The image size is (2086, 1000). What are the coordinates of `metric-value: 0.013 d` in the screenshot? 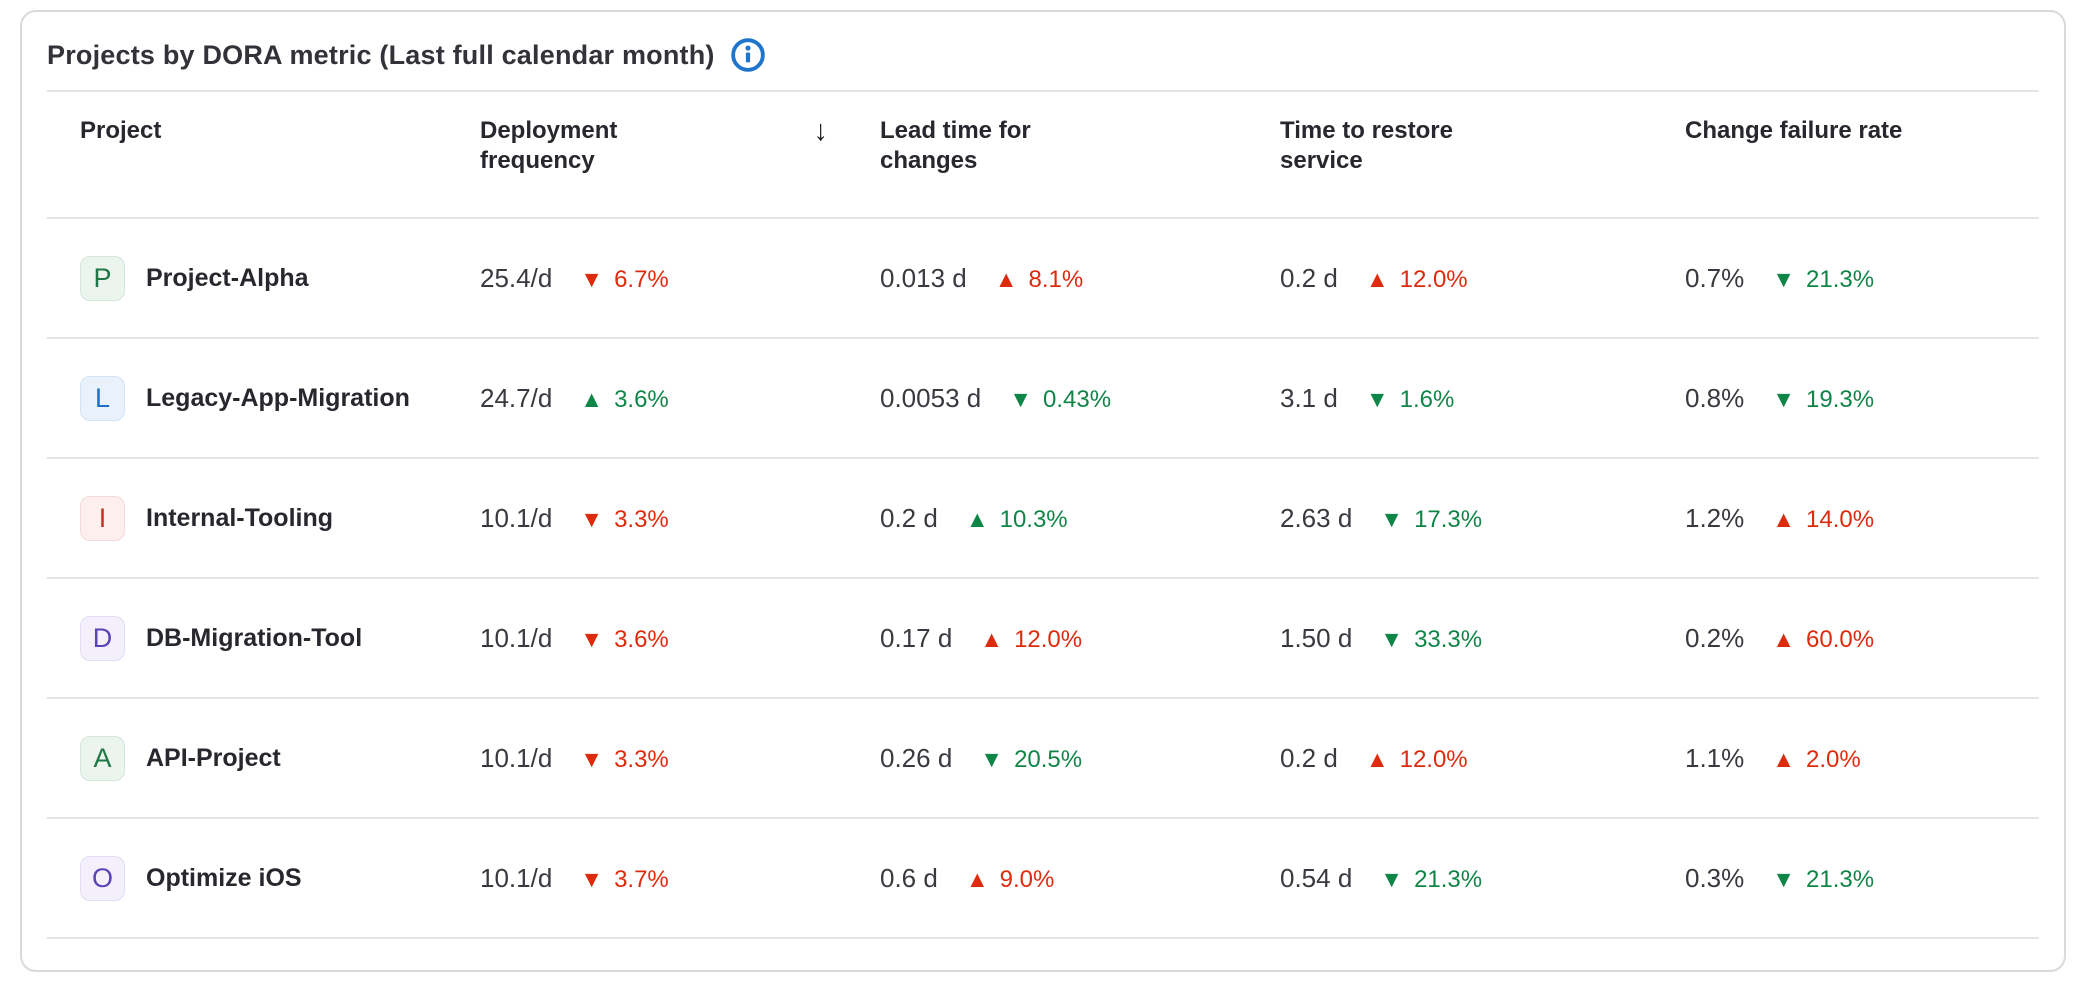 It's located at (923, 277).